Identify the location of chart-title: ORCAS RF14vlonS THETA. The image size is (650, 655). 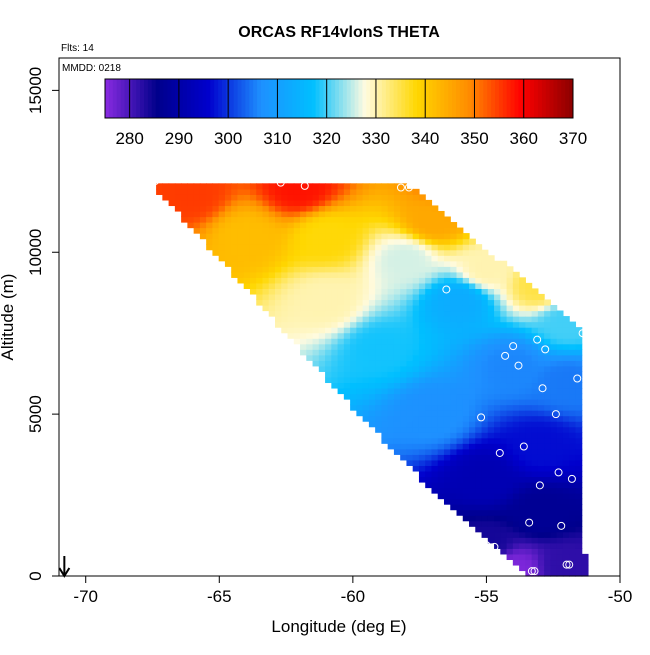
(339, 32).